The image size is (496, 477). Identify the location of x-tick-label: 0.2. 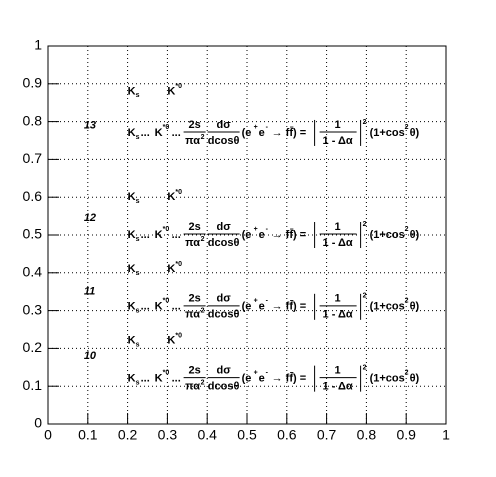
(128, 435).